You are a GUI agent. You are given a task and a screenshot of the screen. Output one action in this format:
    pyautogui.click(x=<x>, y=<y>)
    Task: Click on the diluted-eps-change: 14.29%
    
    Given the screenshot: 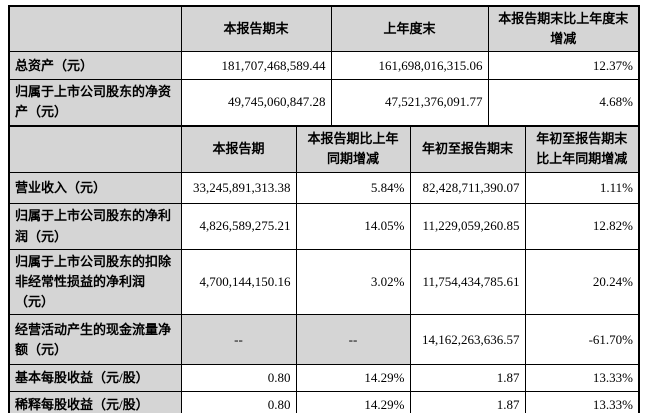 What is the action you would take?
    pyautogui.click(x=353, y=402)
    